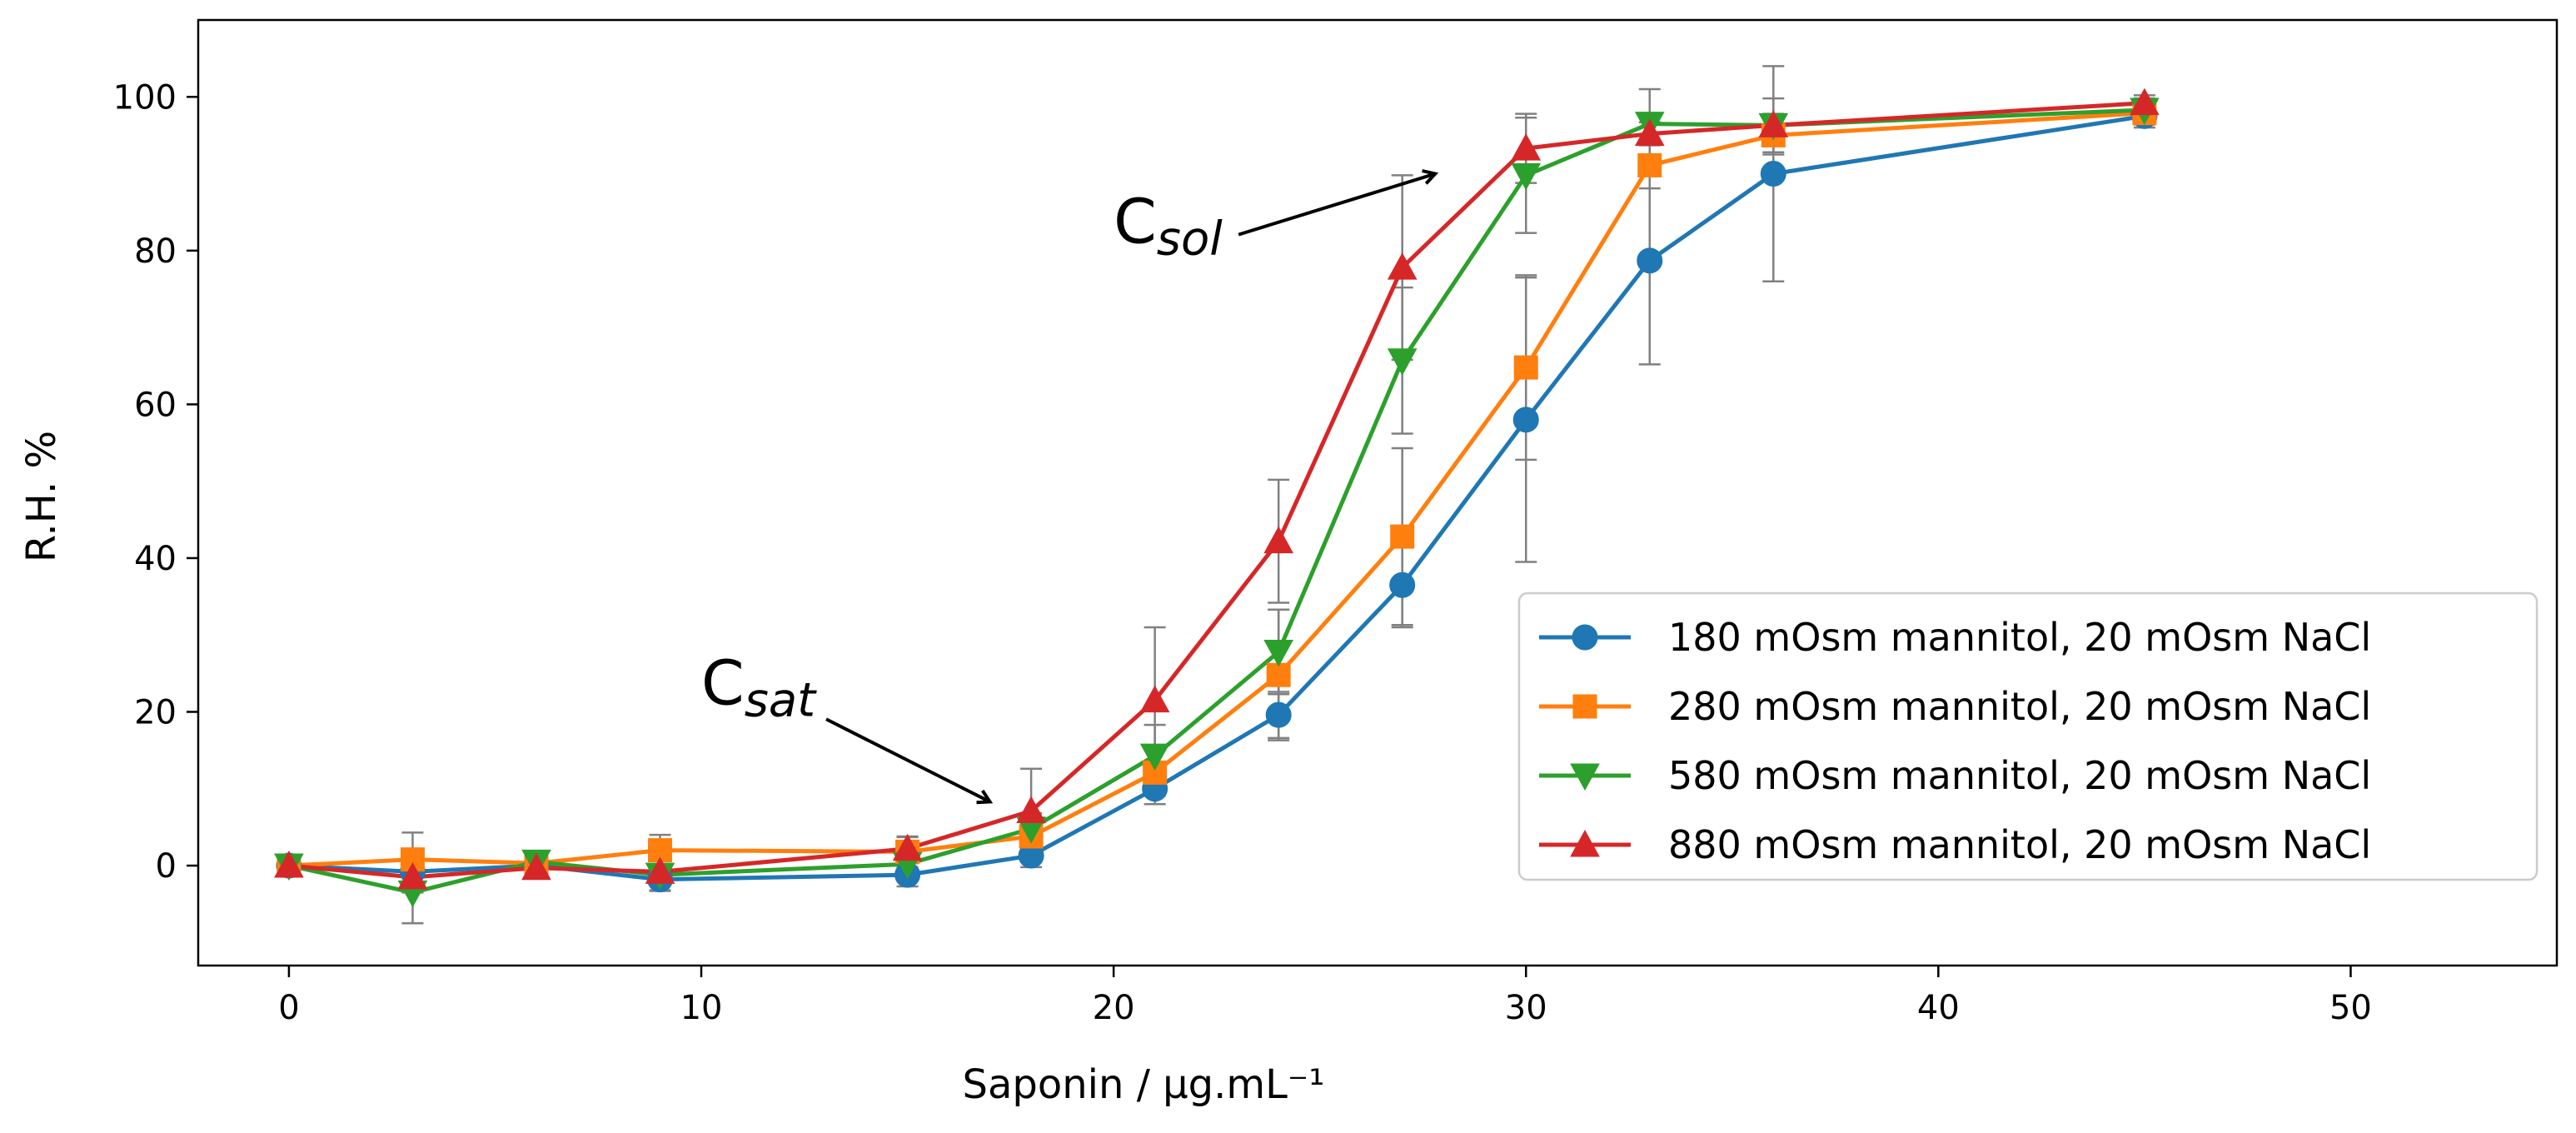  I want to click on y-tick-label: 40, so click(155, 559).